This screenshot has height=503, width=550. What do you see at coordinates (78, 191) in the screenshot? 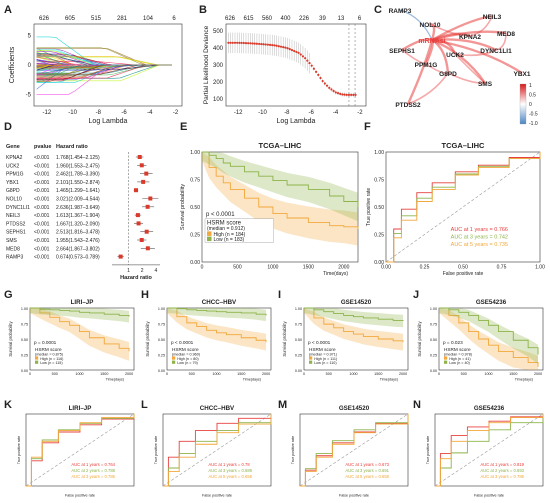
I see `hazard-ratio: 1.465(1.299–1.641)` at bounding box center [78, 191].